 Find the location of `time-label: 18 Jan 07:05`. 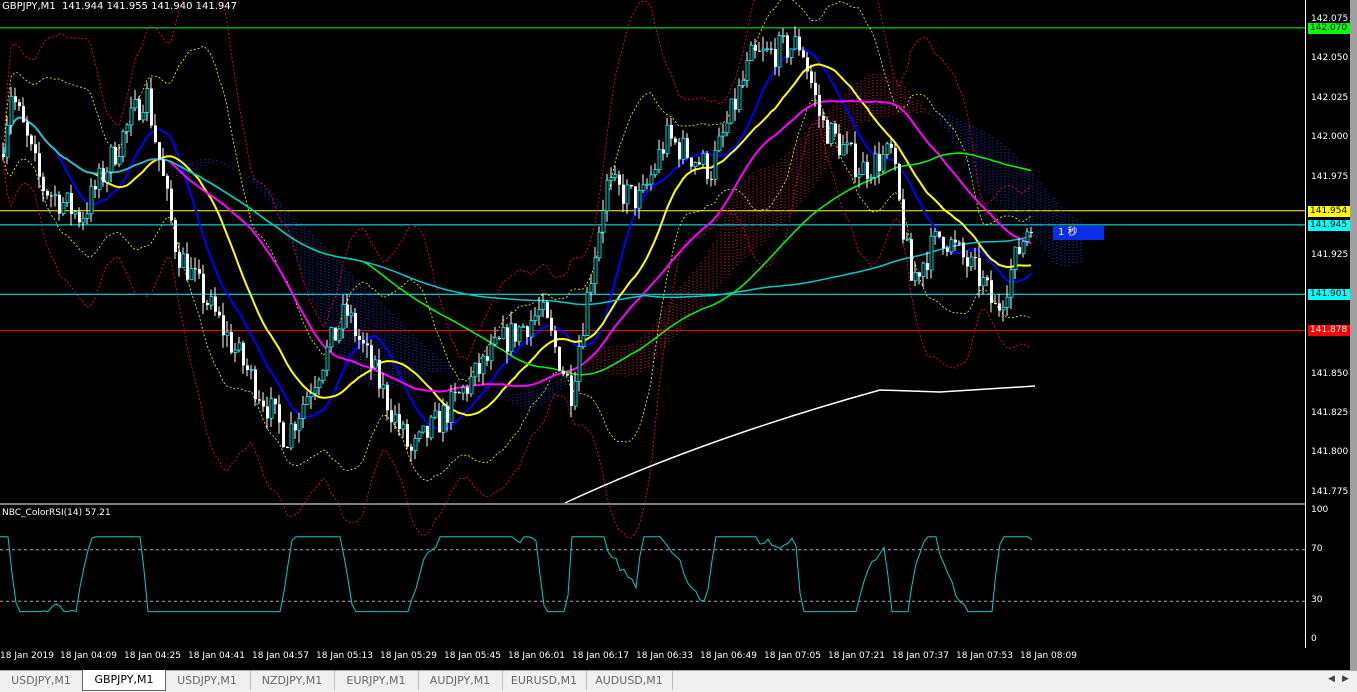

time-label: 18 Jan 07:05 is located at coordinates (792, 656).